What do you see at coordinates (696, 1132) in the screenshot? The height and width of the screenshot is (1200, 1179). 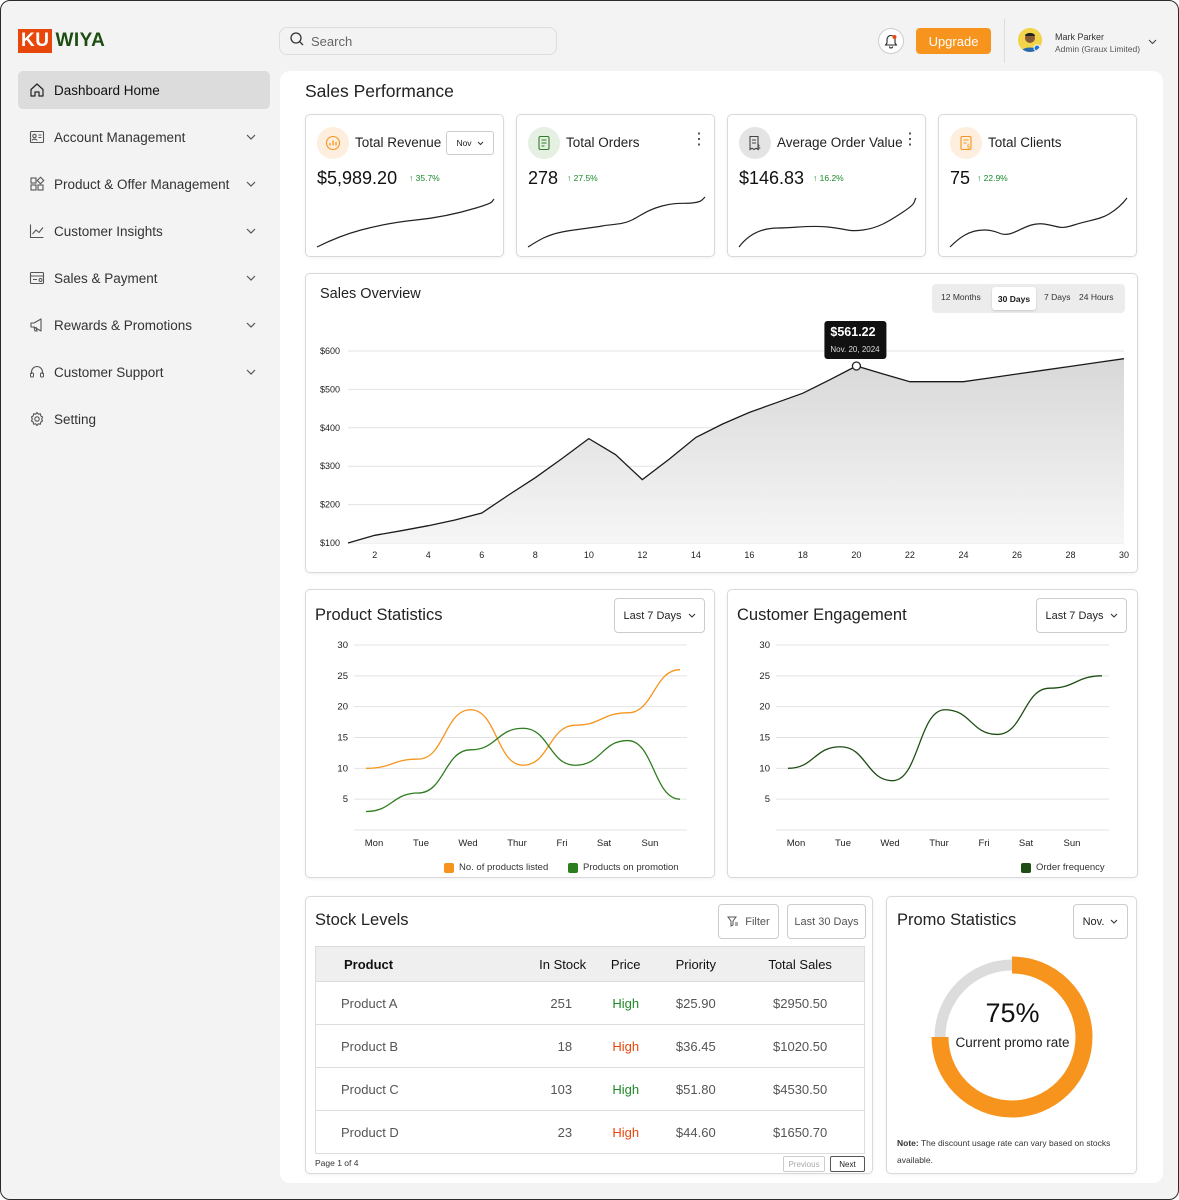 I see `cell-priority: $44.60` at bounding box center [696, 1132].